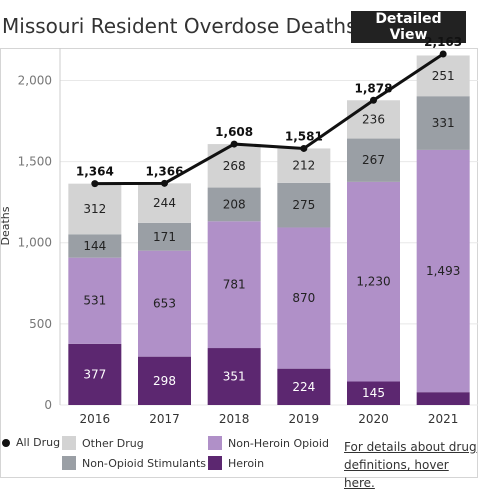  I want to click on legend-item-non-opioid-stimulants: Non-Opioid Stimulants, so click(134, 463).